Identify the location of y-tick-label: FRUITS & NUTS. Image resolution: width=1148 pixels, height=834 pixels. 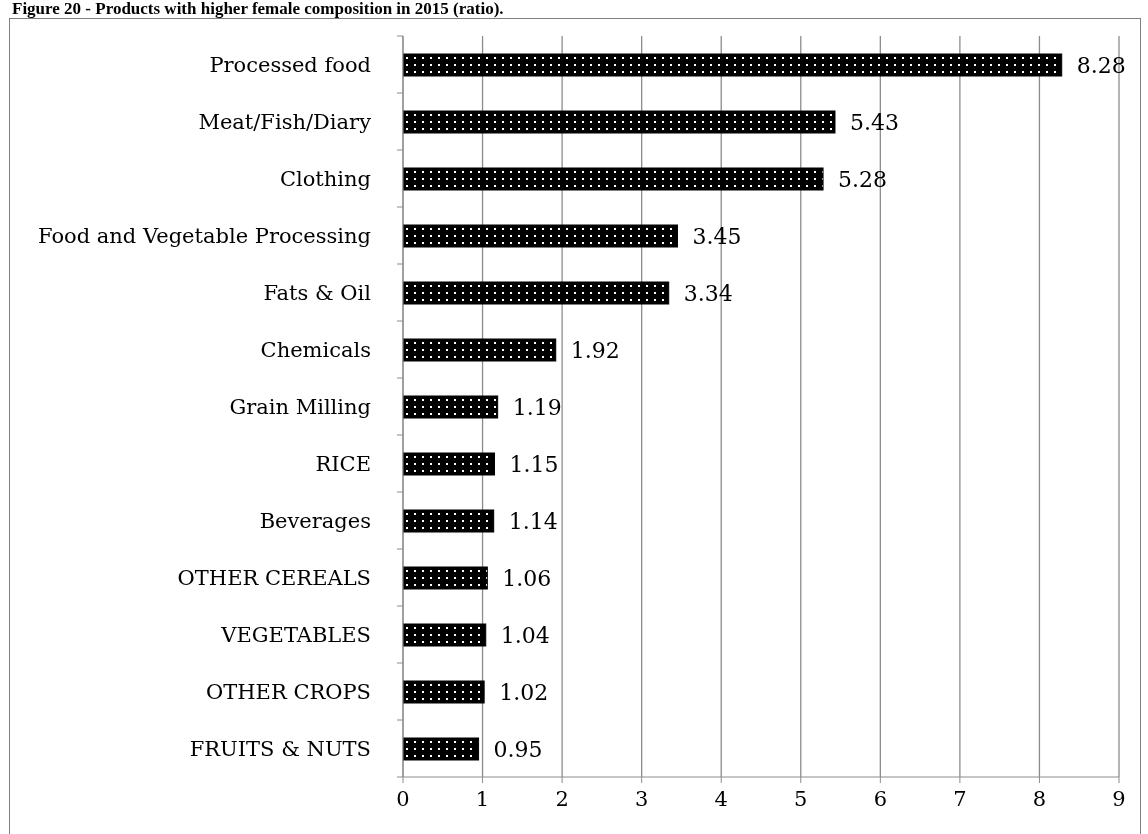
(280, 748).